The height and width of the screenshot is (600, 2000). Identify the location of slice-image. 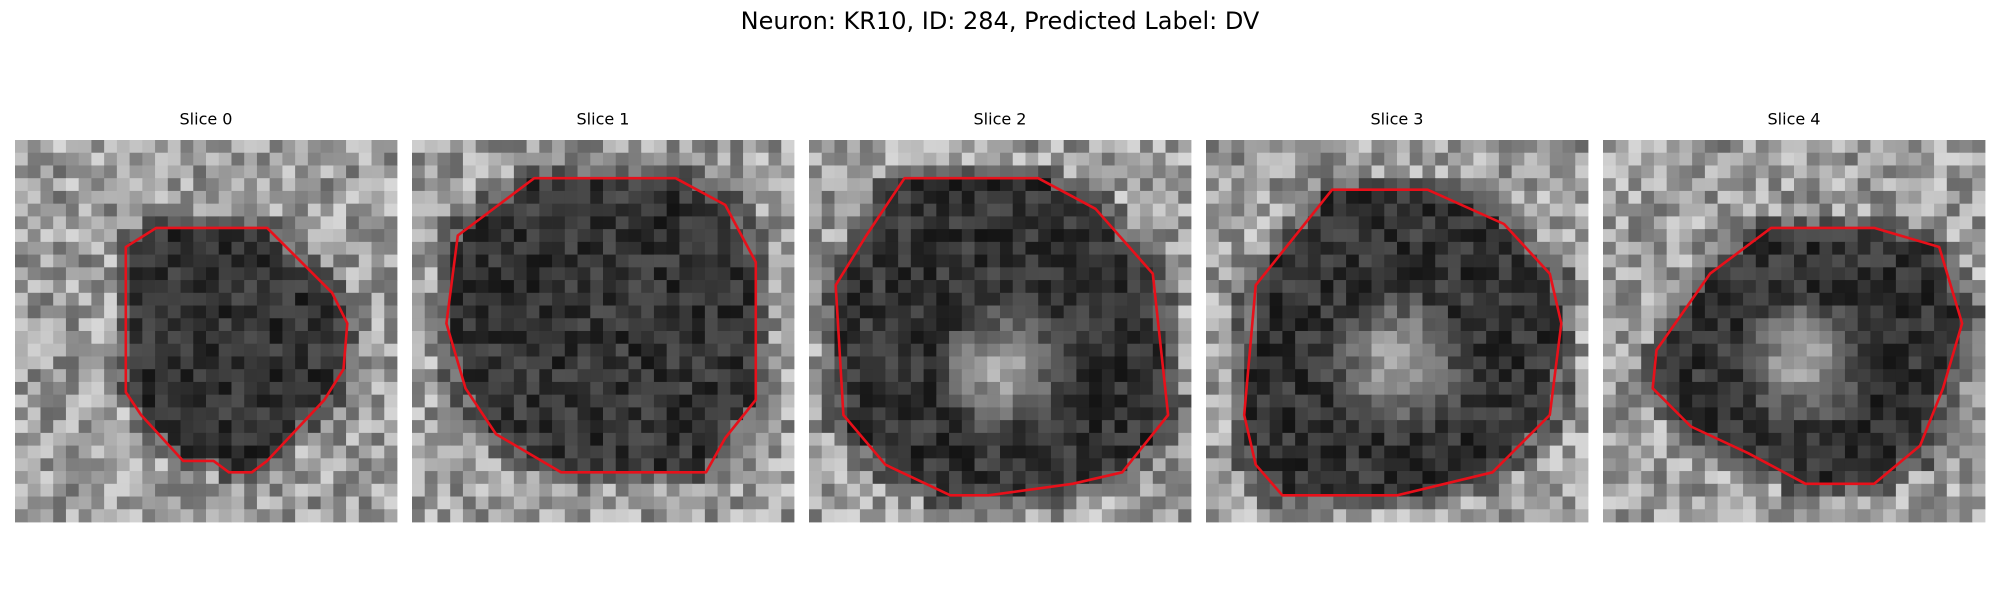
(1000, 331).